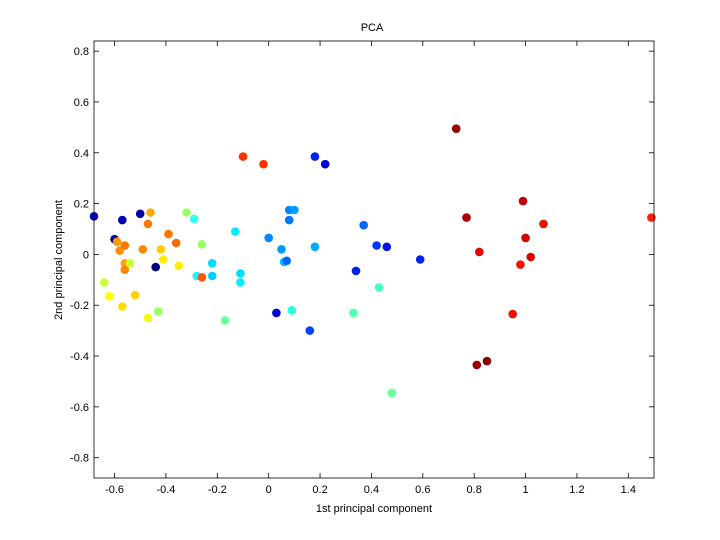 Image resolution: width=720 pixels, height=540 pixels. What do you see at coordinates (371, 490) in the screenshot?
I see `x-tick-label: 0.4` at bounding box center [371, 490].